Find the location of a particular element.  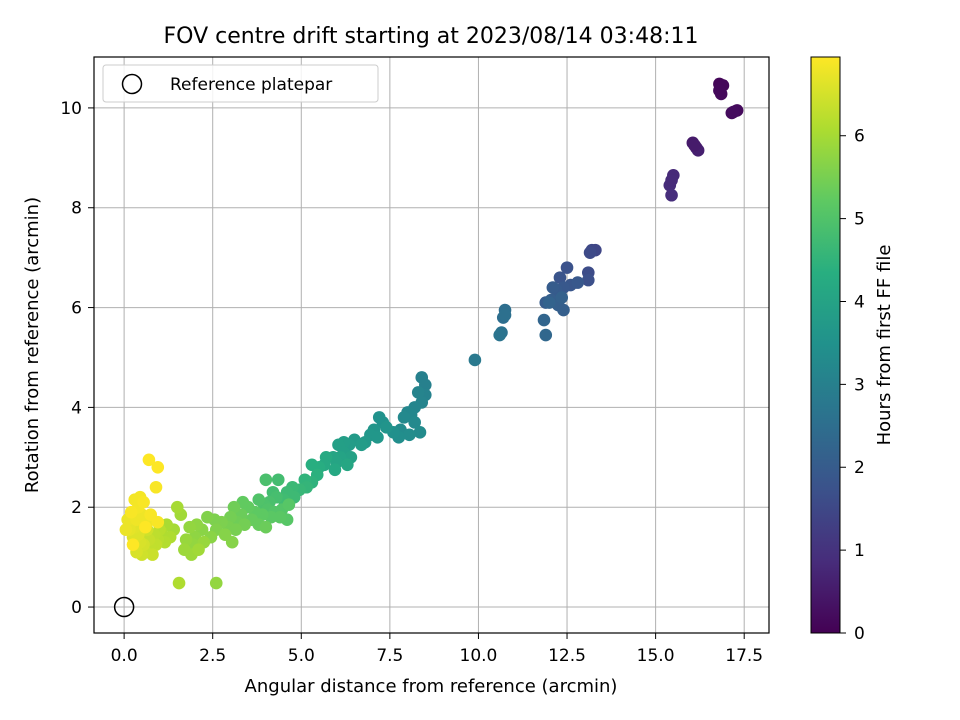

y-tick-label-4: 8 is located at coordinates (76, 209).